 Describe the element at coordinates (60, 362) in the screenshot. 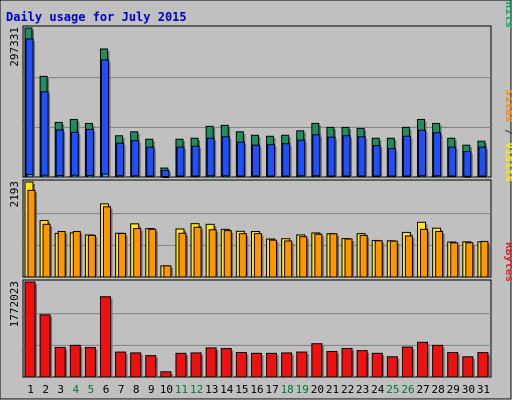

I see `kbytes-bar-day-3-fill` at that location.